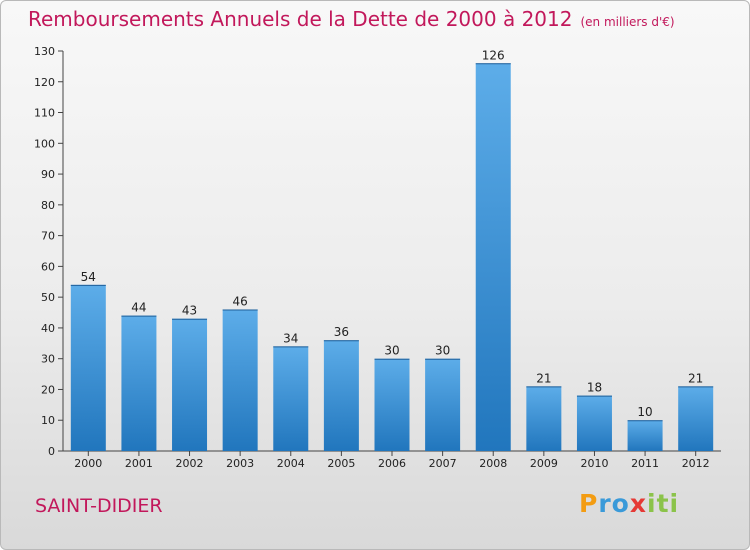  Describe the element at coordinates (663, 503) in the screenshot. I see `logo-letter: t` at that location.